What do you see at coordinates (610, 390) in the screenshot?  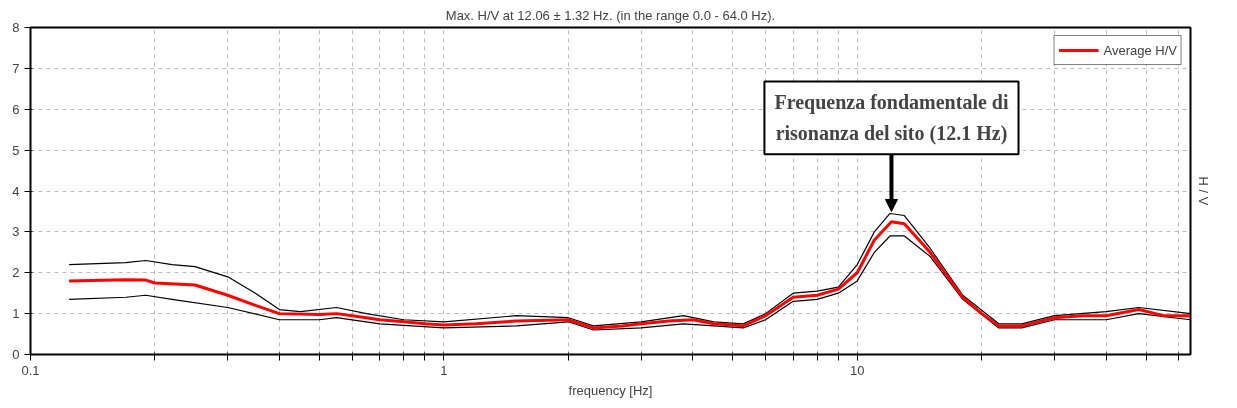 I see `x-axis-title: frequency [Hz]` at bounding box center [610, 390].